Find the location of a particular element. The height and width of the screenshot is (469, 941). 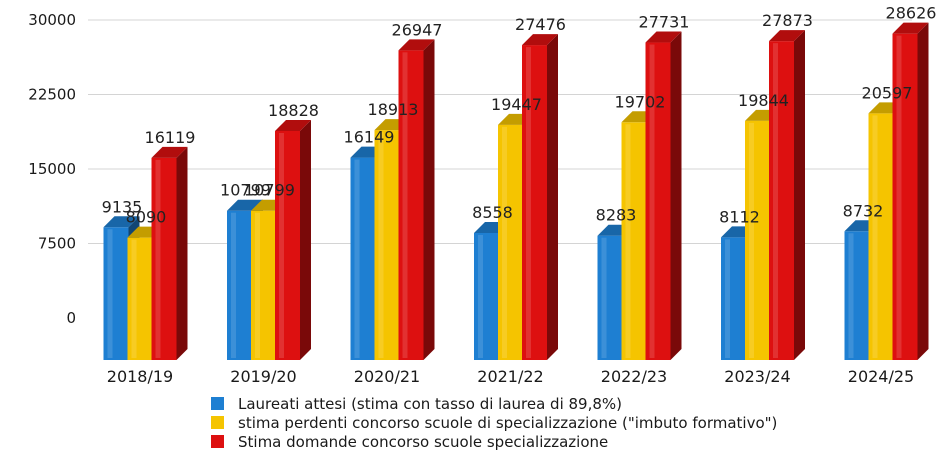

x-category-label: 2020/21 is located at coordinates (387, 376).